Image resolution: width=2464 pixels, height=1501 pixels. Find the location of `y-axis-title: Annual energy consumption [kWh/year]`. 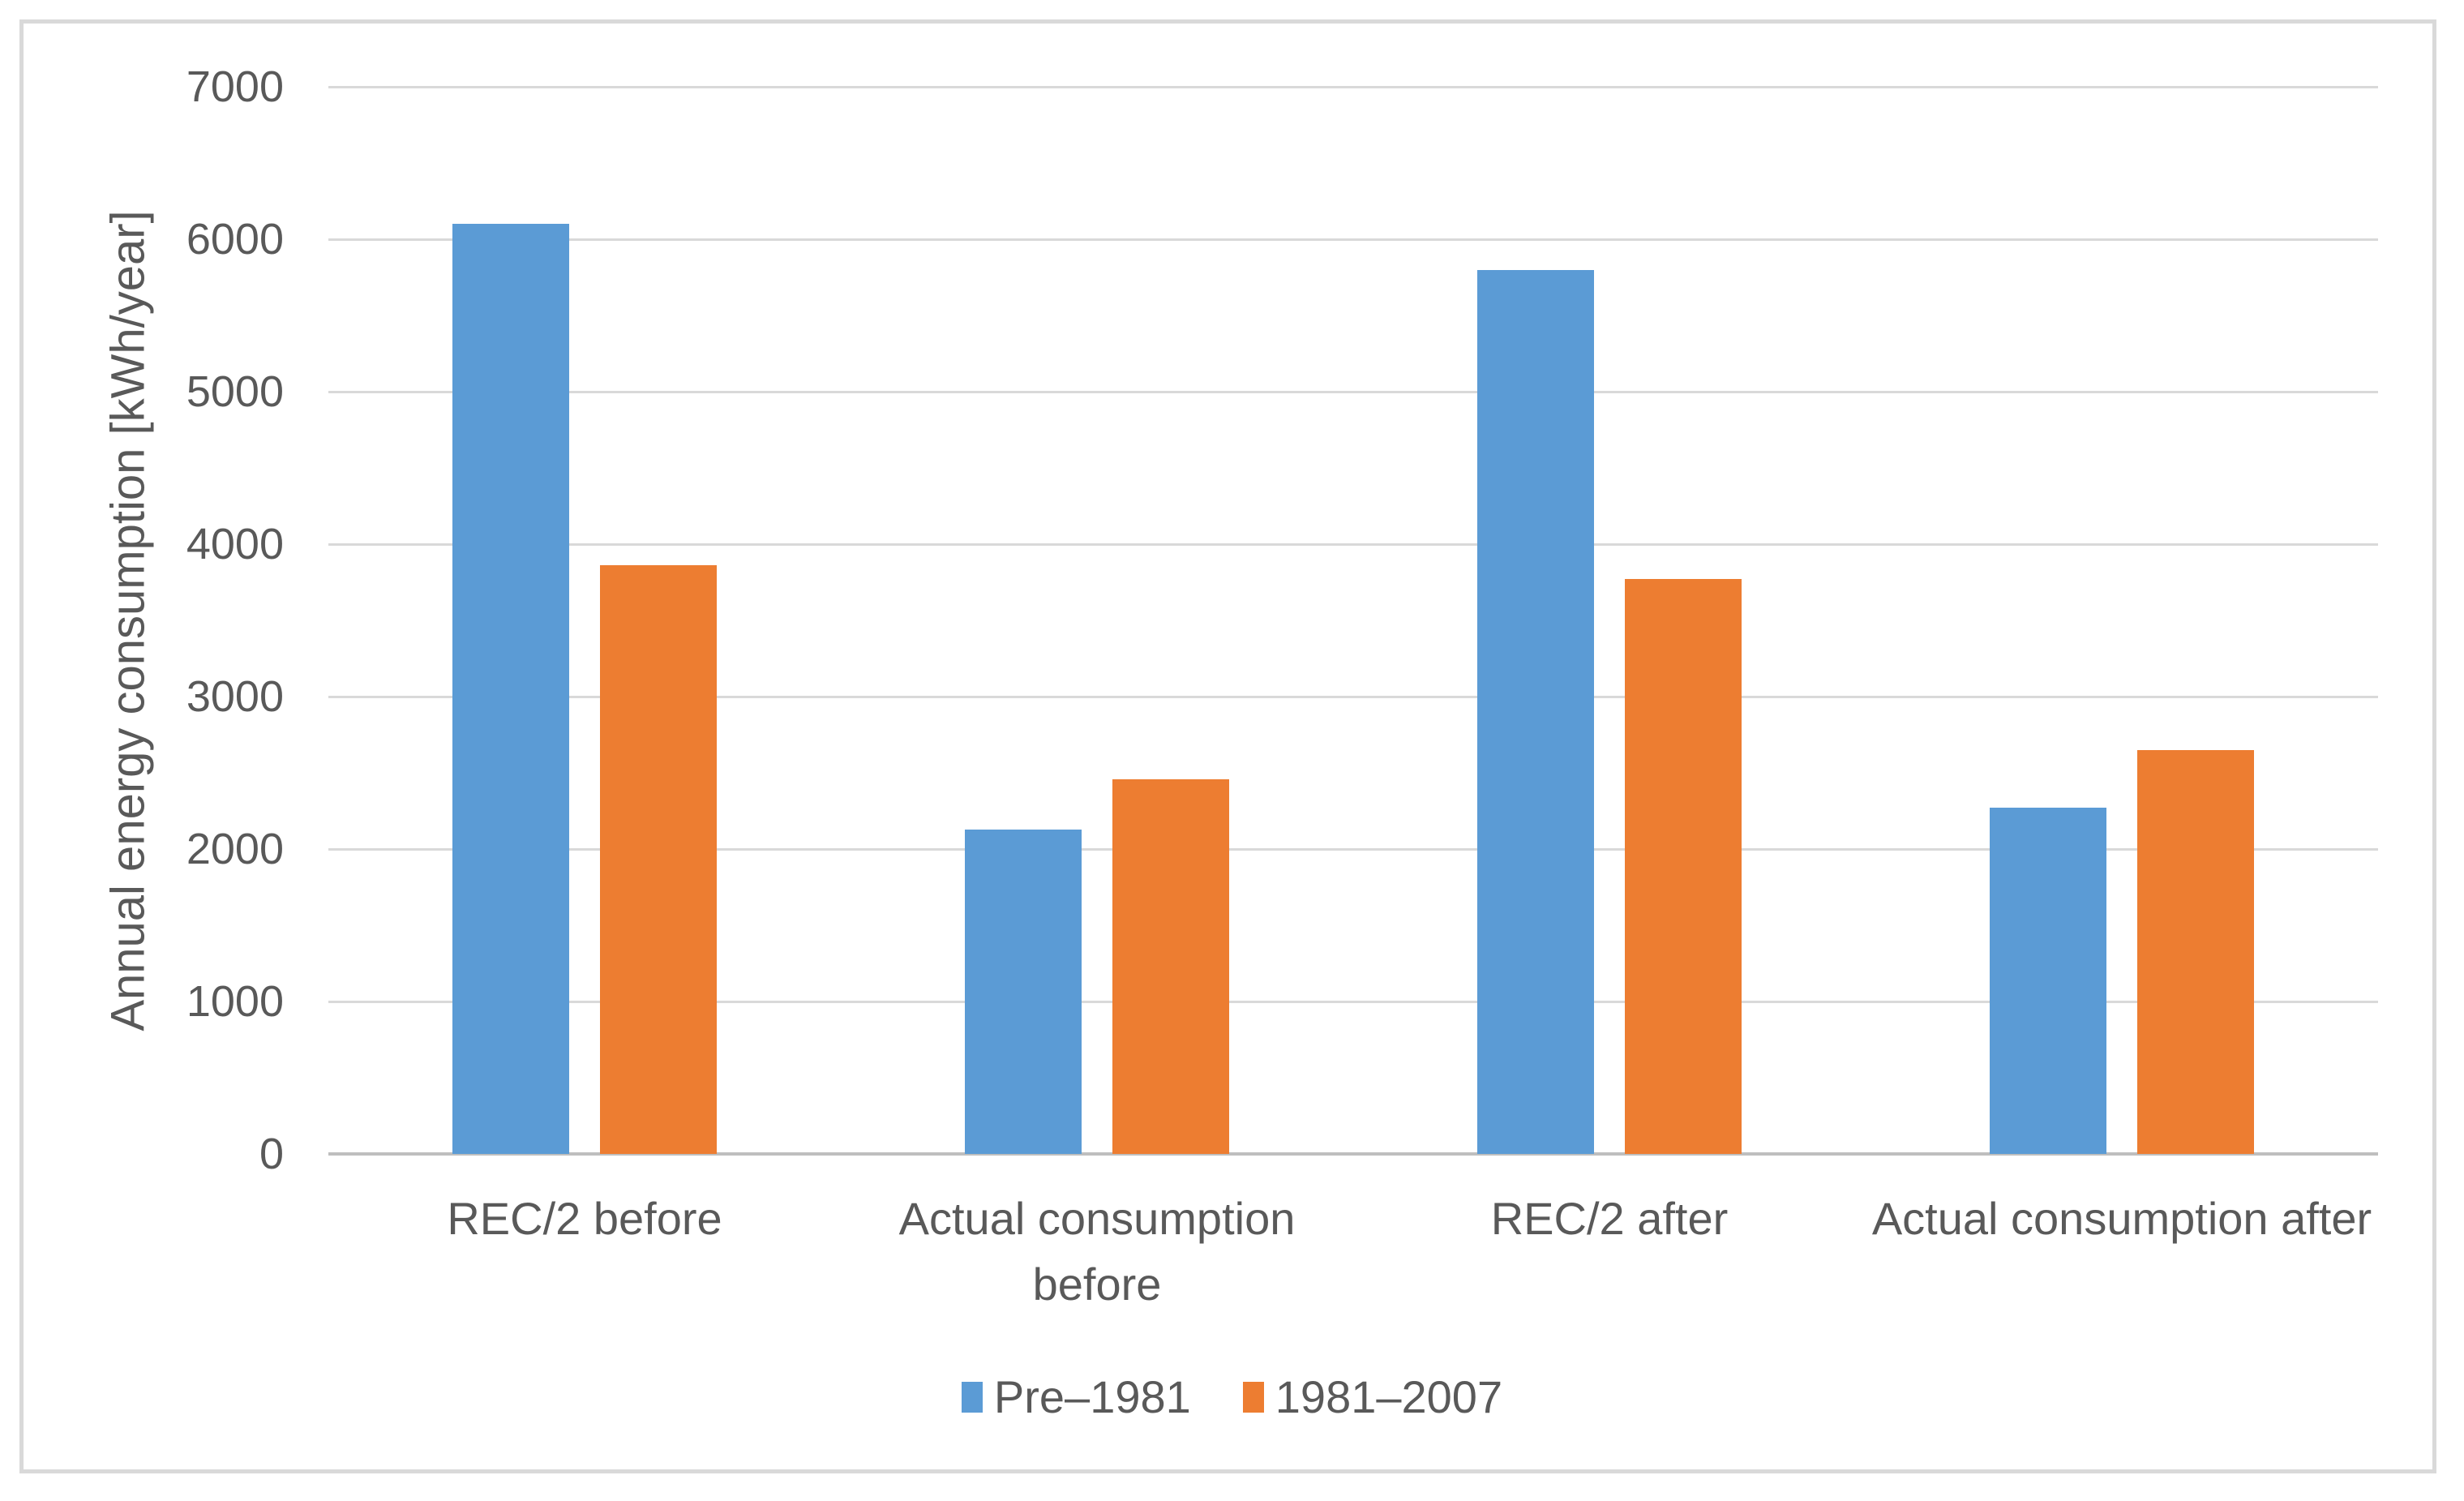

y-axis-title: Annual energy consumption [kWh/year] is located at coordinates (128, 620).